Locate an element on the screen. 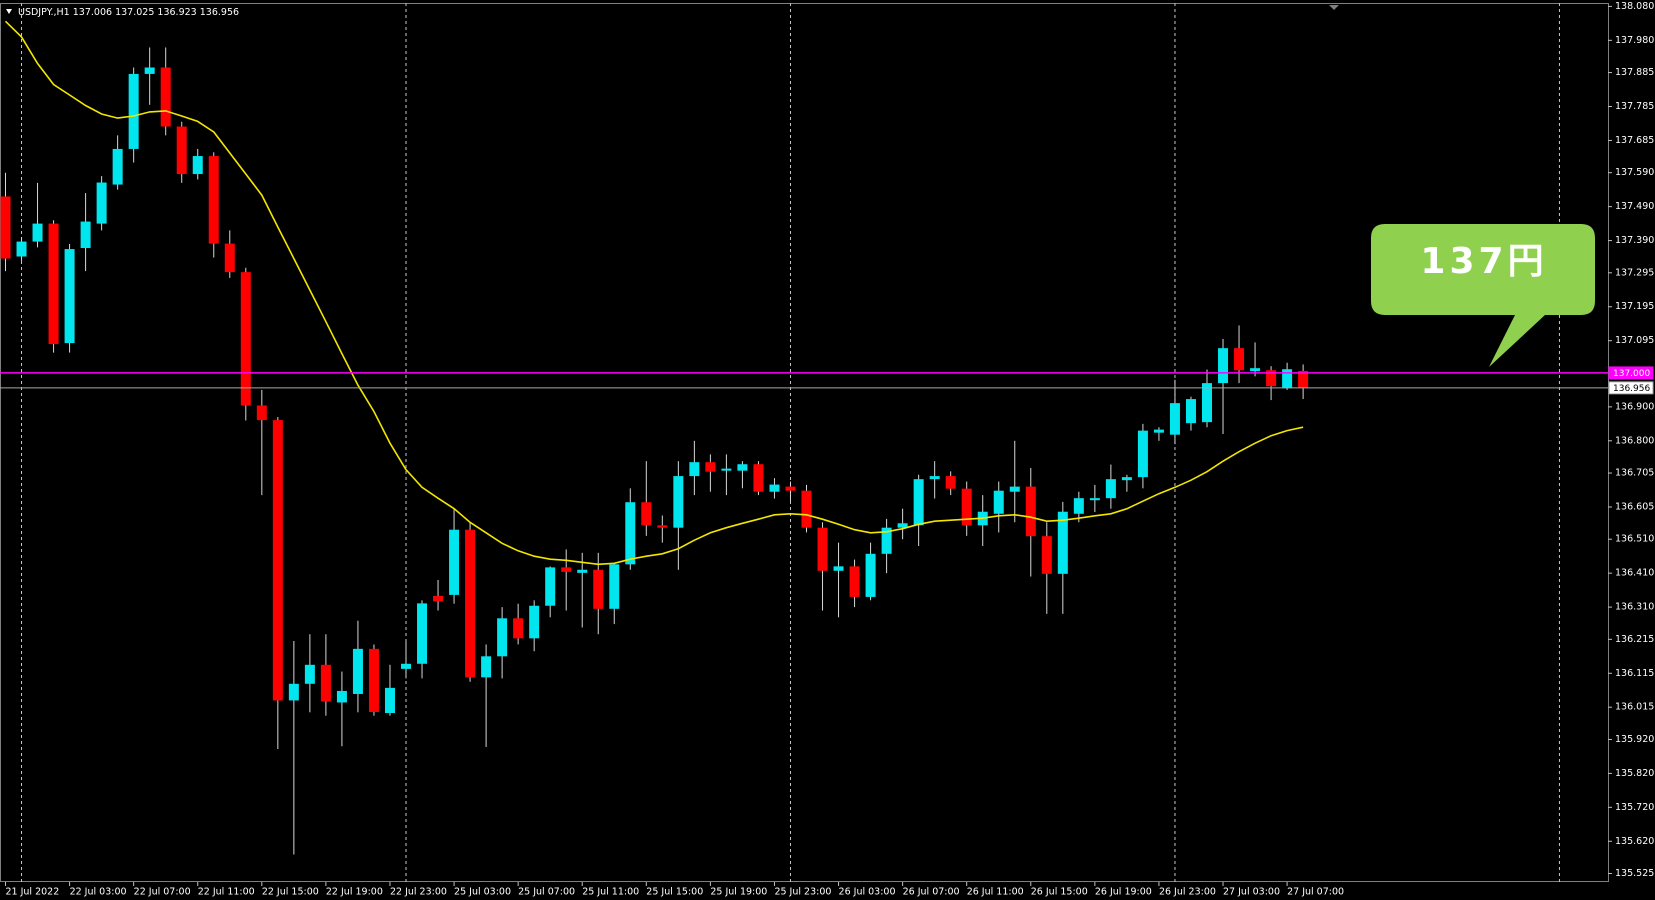 The image size is (1655, 900). y-tick-label: 136.215 is located at coordinates (1634, 639).